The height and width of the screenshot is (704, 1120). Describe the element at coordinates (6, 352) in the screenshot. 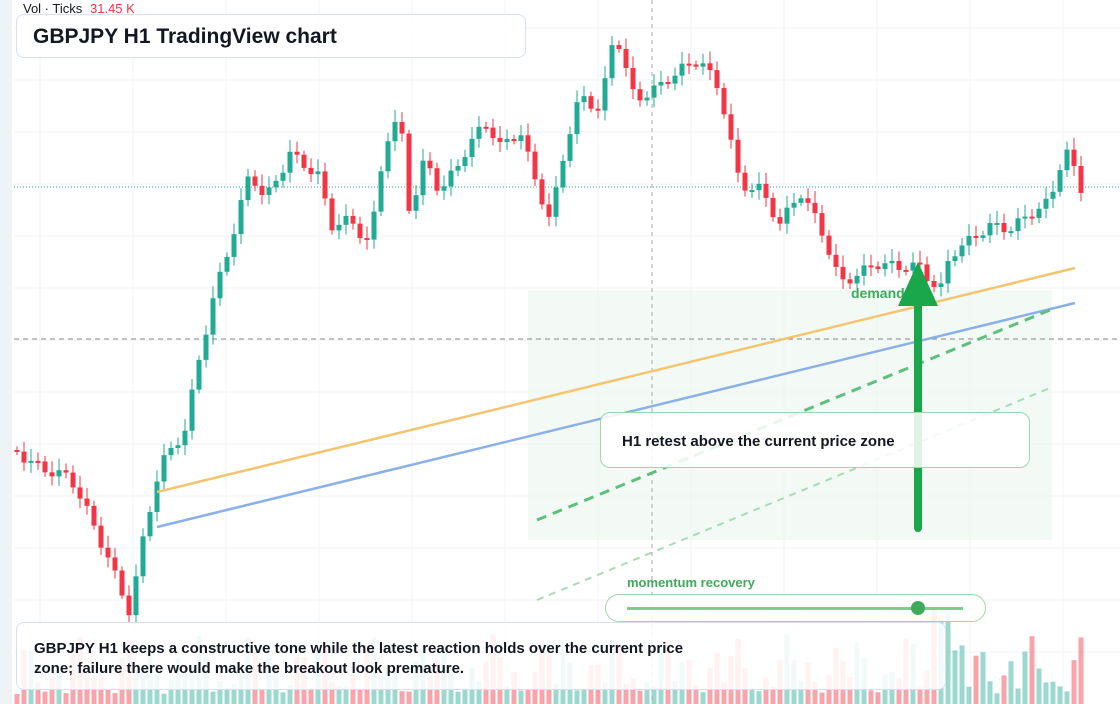

I see `left-strip` at that location.